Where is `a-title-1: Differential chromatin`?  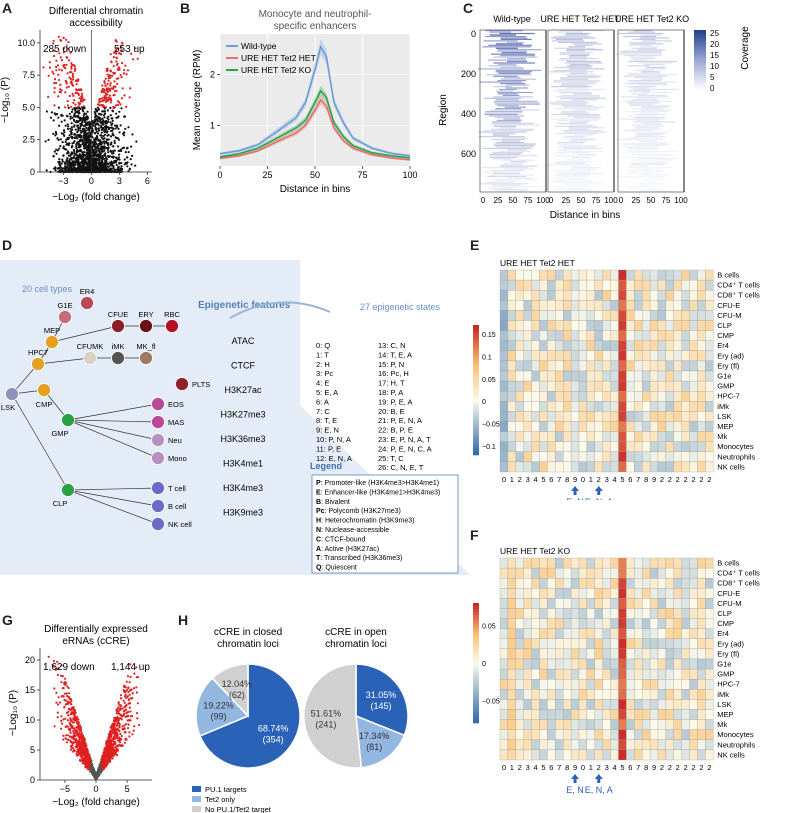
a-title-1: Differential chromatin is located at coordinates (96, 11).